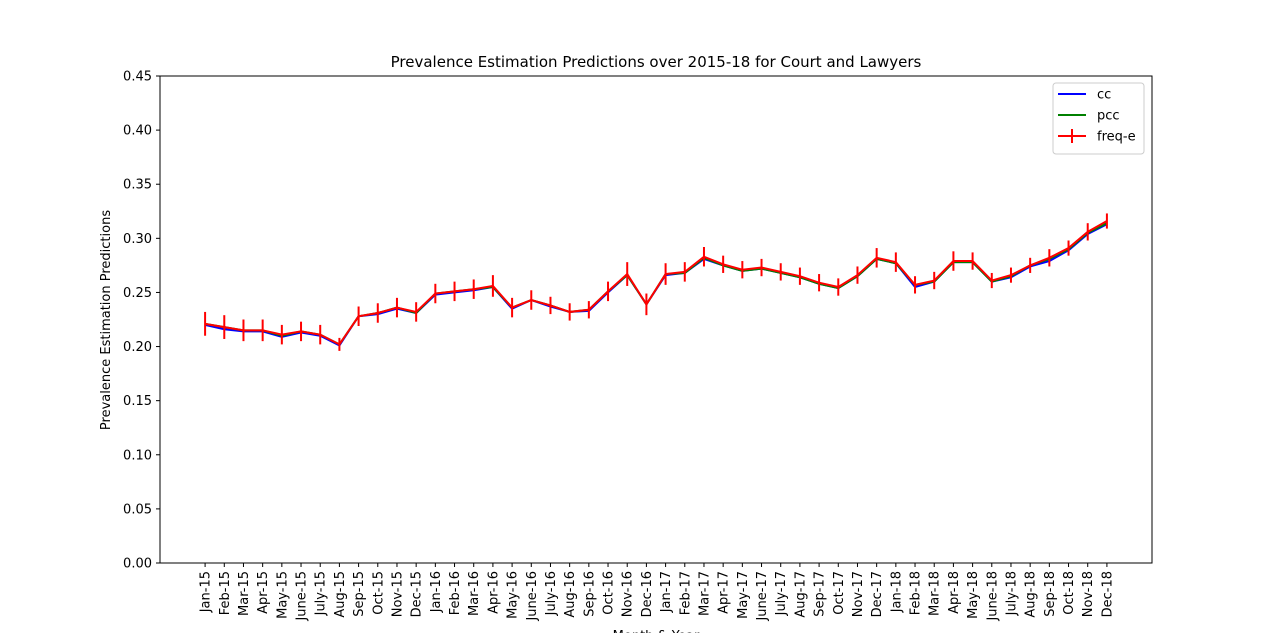 This screenshot has height=633, width=1280. I want to click on legend-label: cc, so click(1104, 95).